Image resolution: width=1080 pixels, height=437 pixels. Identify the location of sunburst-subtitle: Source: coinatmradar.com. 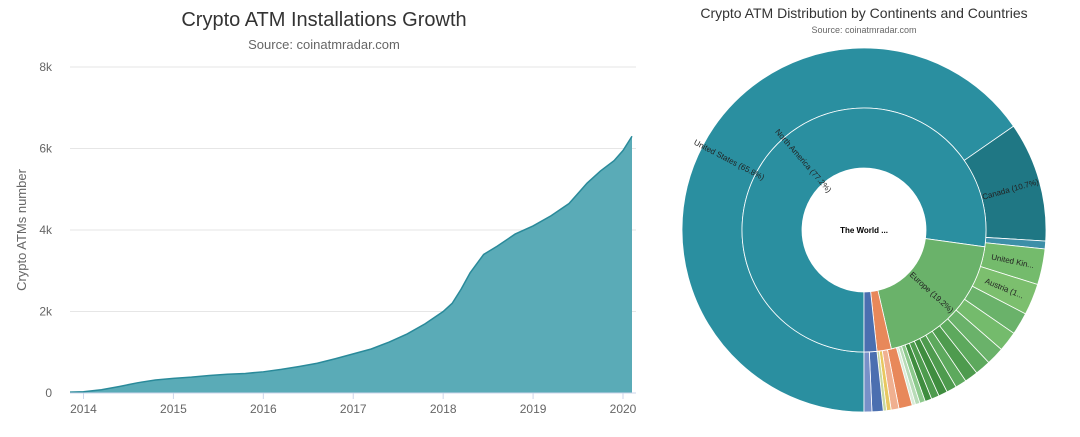
(863, 30).